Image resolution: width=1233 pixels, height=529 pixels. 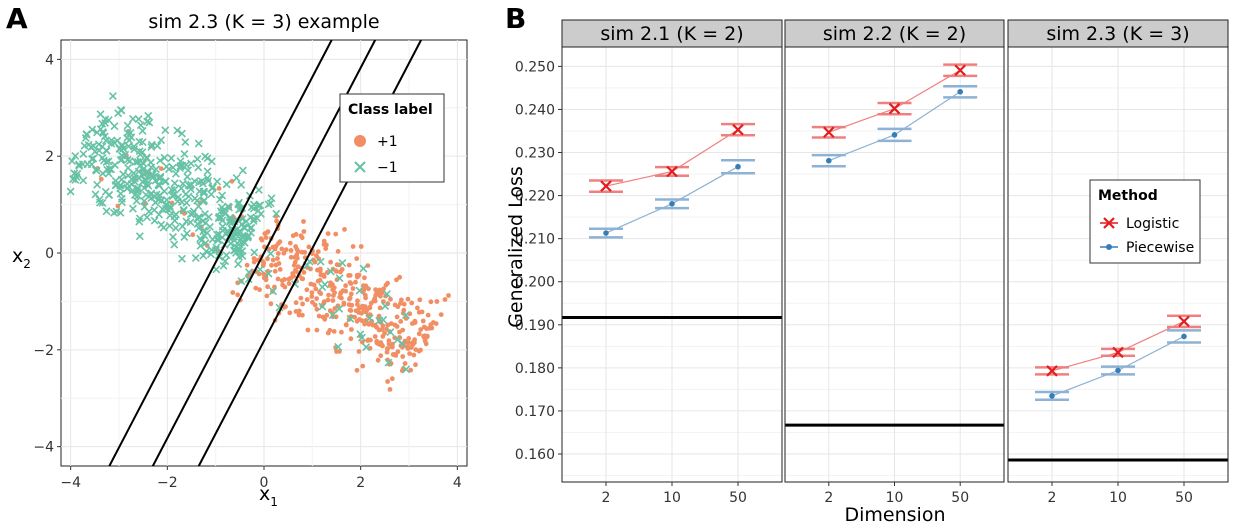 I want to click on point-piecewise, so click(x=829, y=160).